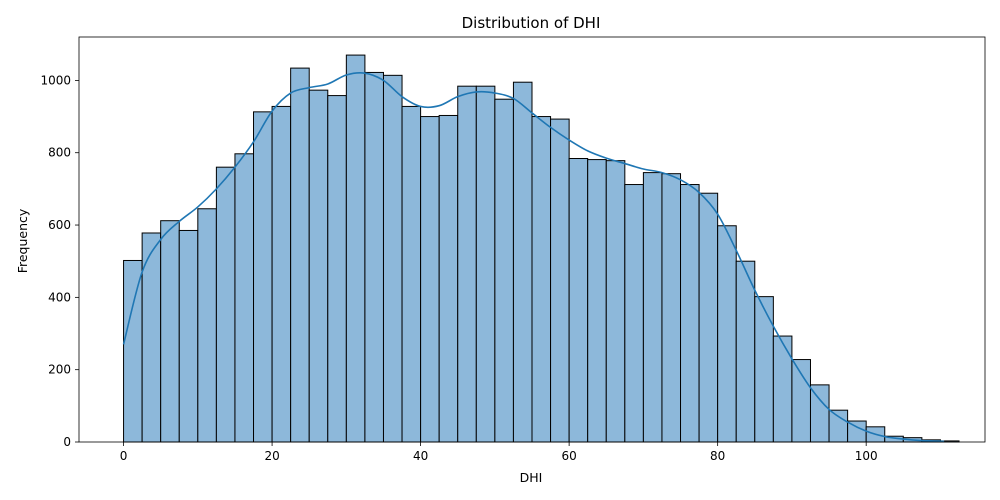  What do you see at coordinates (420, 456) in the screenshot?
I see `x-tick-label: 40` at bounding box center [420, 456].